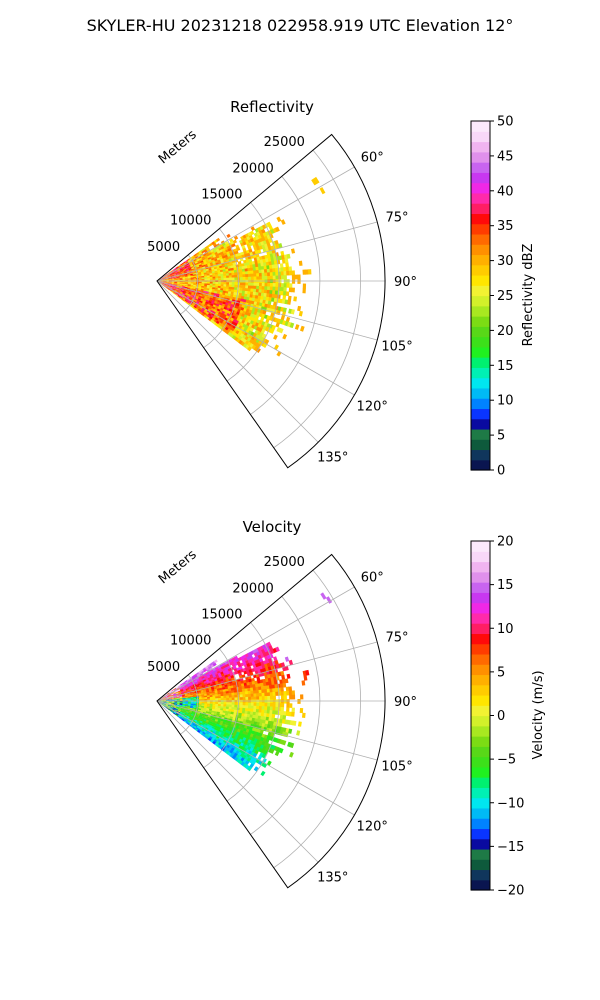 The image size is (600, 1000). I want to click on reflectivity-azimuth-ticks: 60°75°90°105°120°135°, so click(367, 308).